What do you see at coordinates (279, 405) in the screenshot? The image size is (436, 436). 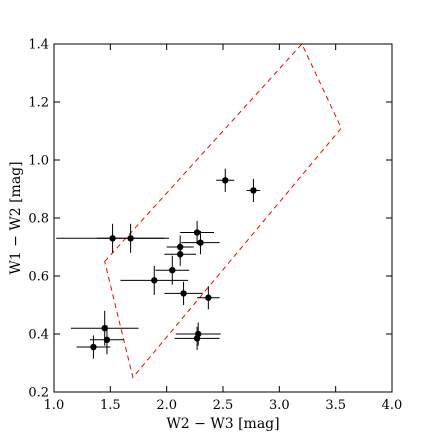 I see `x-tick-label: 3.0` at bounding box center [279, 405].